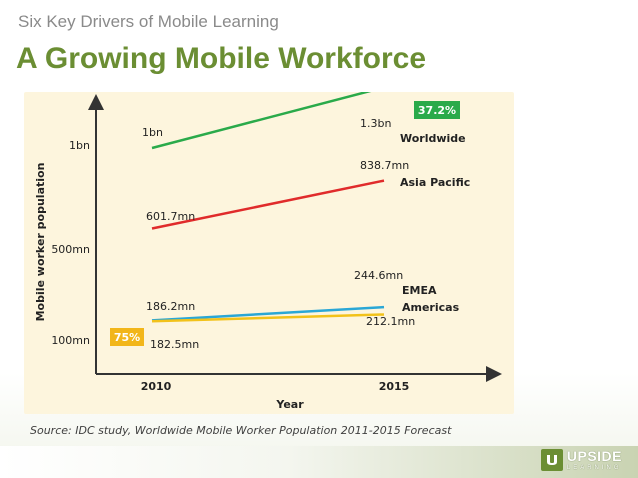 The height and width of the screenshot is (478, 638). What do you see at coordinates (70, 249) in the screenshot?
I see `y-tick-label: 500mn` at bounding box center [70, 249].